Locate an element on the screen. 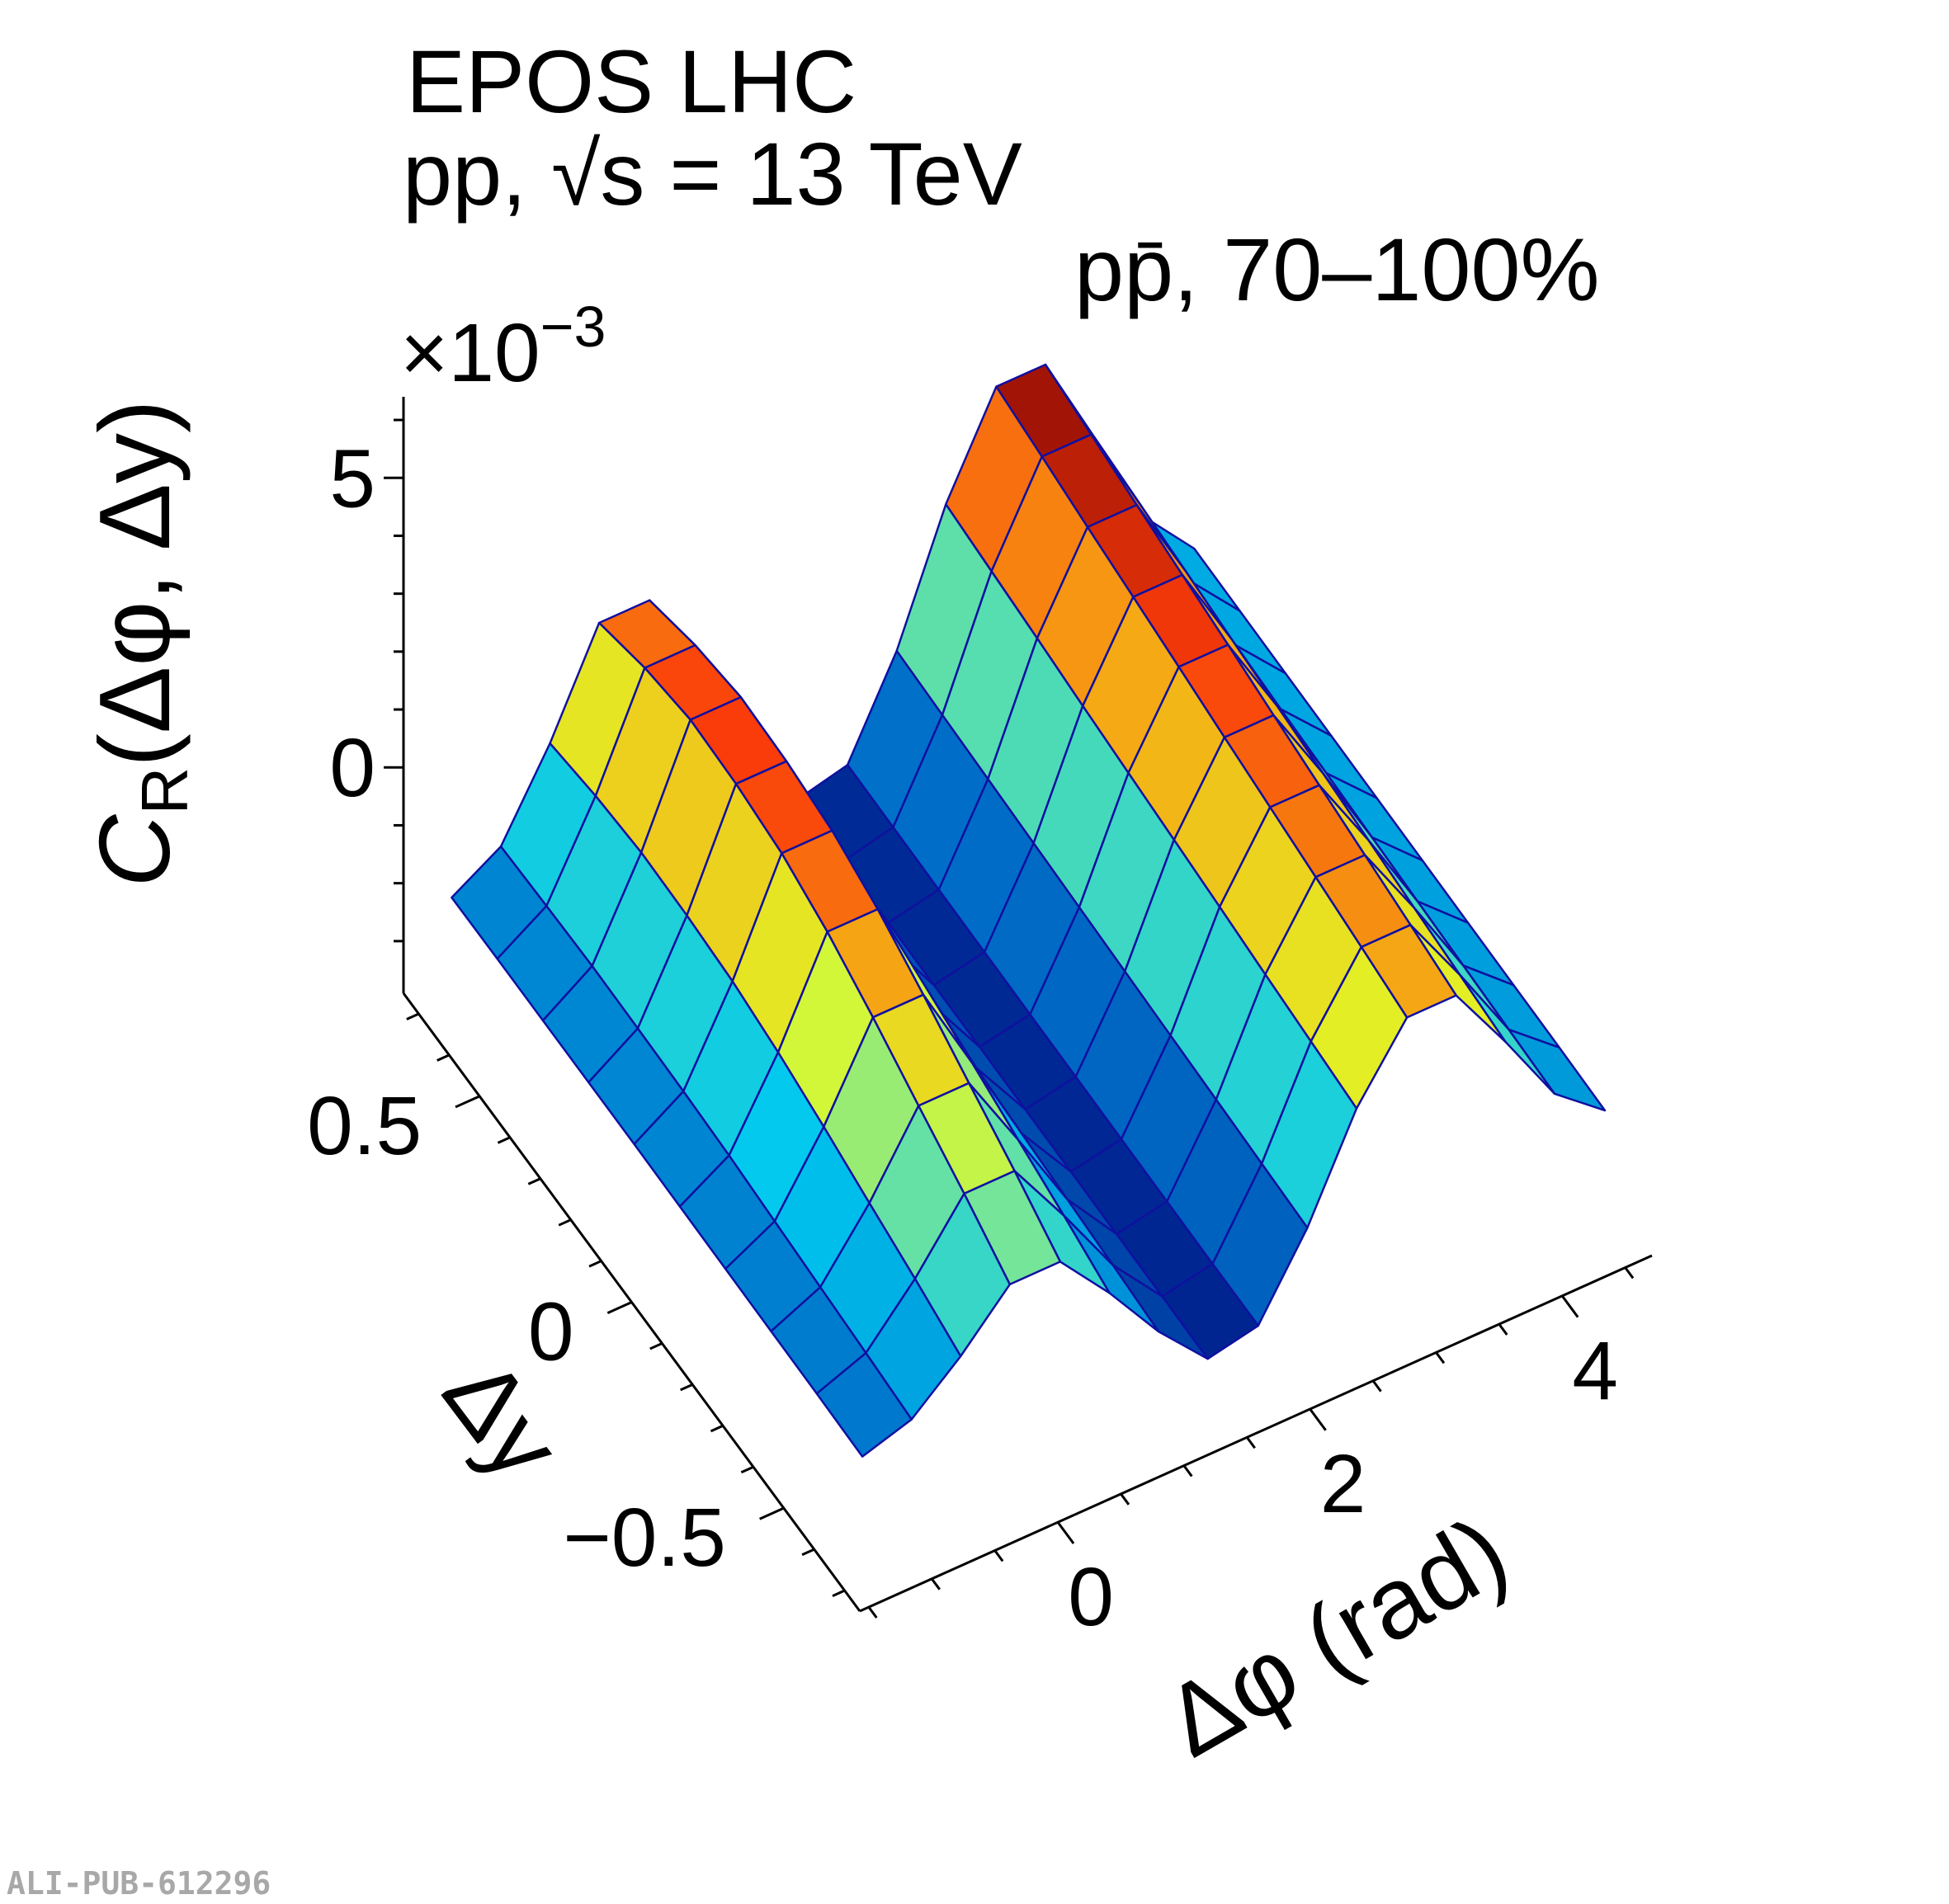  z-axis-title: CR(Δφ, Δy) is located at coordinates (139, 643).